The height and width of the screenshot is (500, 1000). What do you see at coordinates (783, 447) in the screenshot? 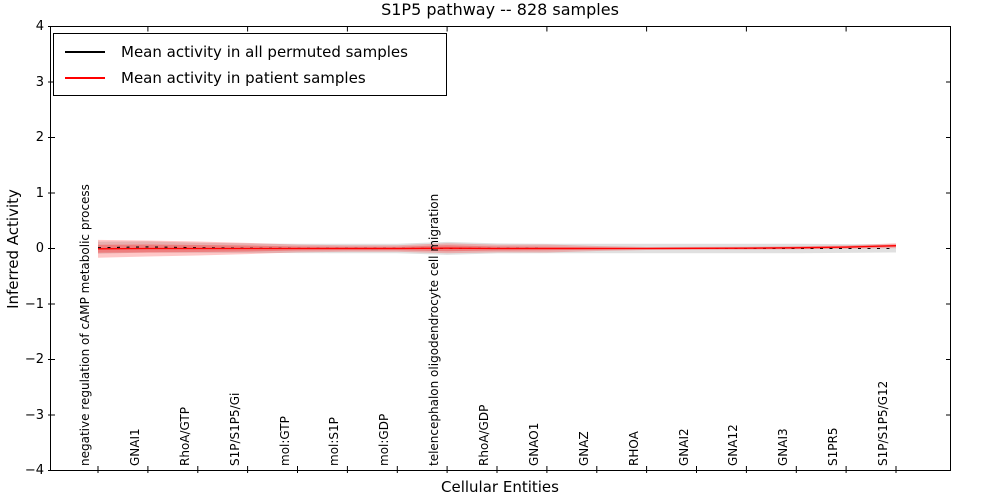
I see `x-tick-label: GNAI3` at bounding box center [783, 447].